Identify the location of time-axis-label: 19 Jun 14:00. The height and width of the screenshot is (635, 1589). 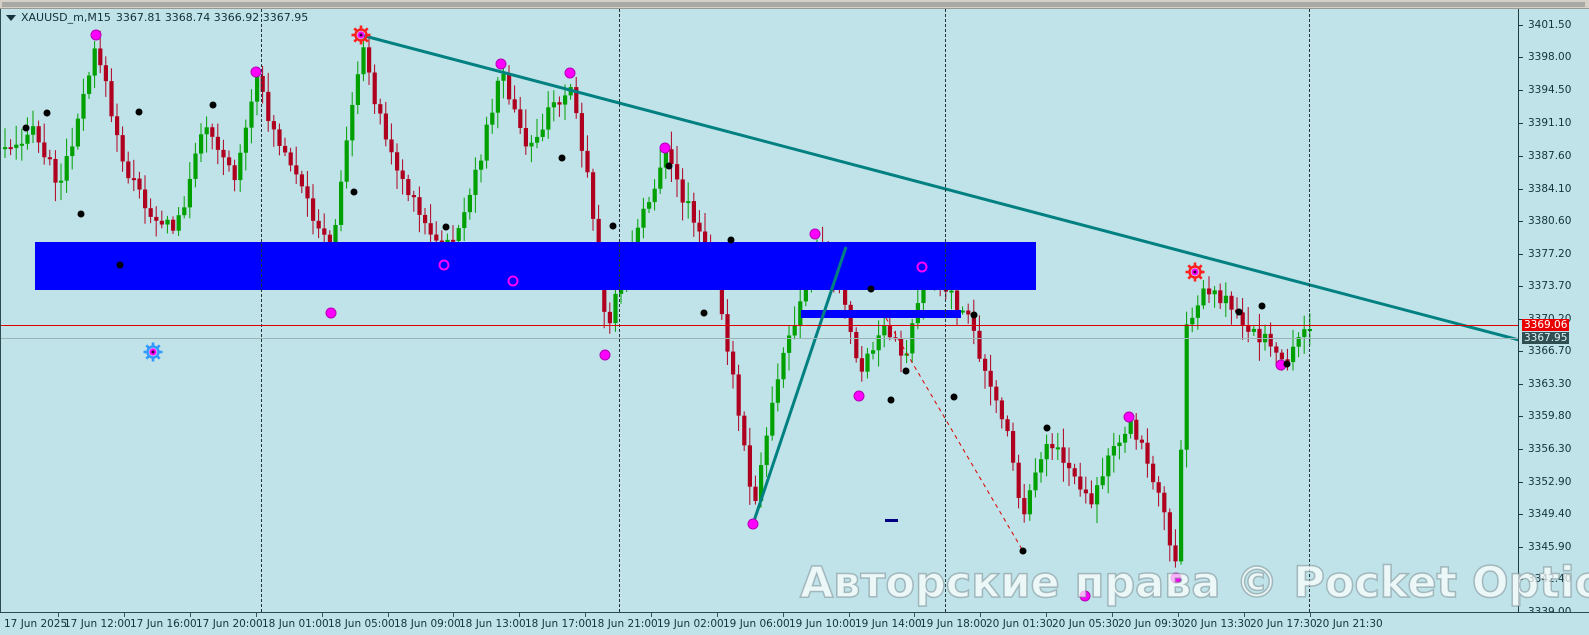
(888, 624).